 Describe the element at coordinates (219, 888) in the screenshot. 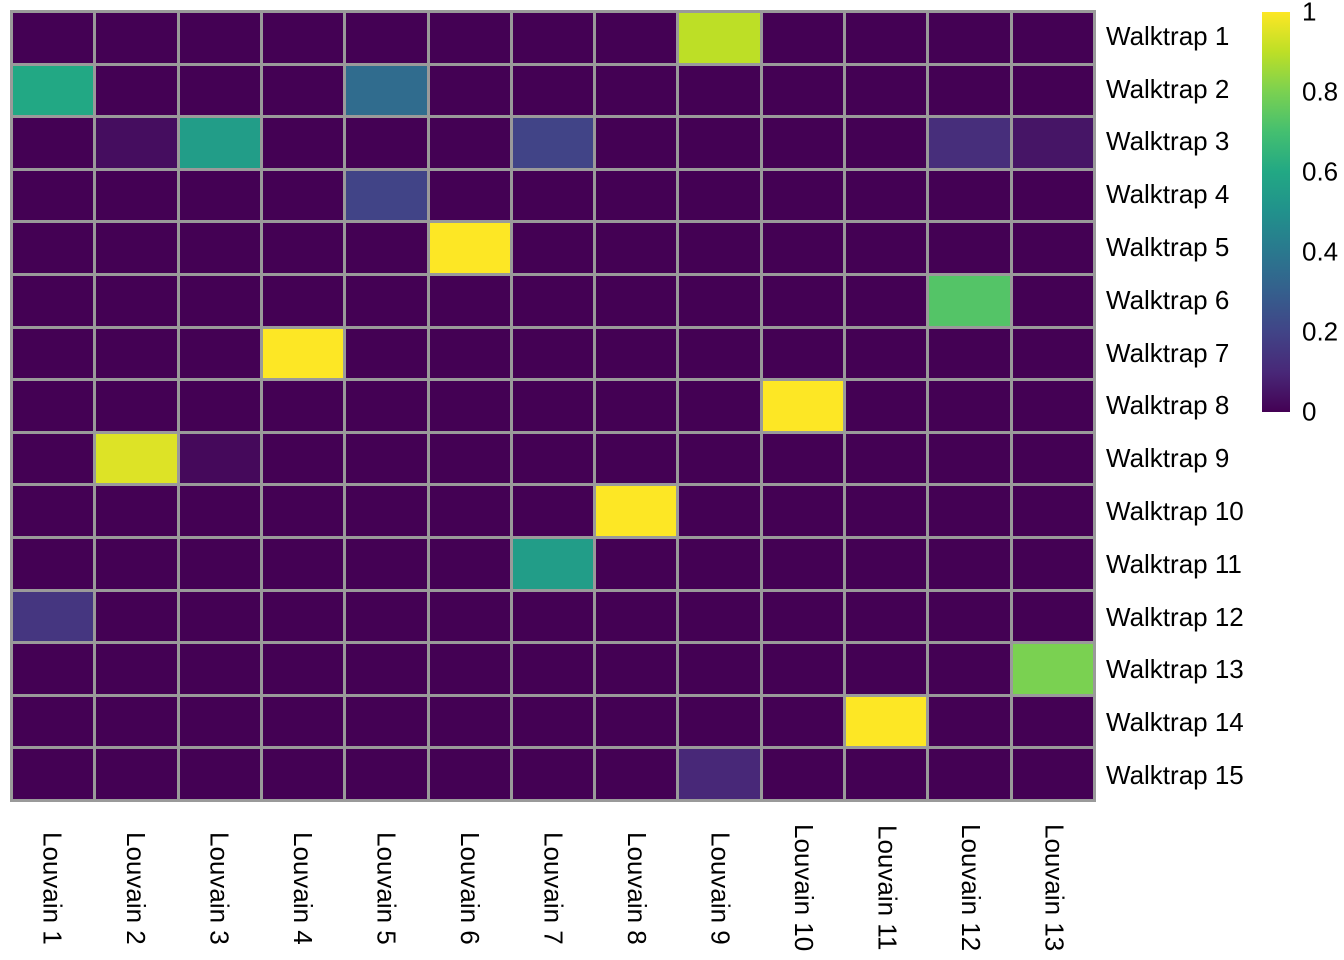

I see `col-axis-label: Louvain 3` at that location.